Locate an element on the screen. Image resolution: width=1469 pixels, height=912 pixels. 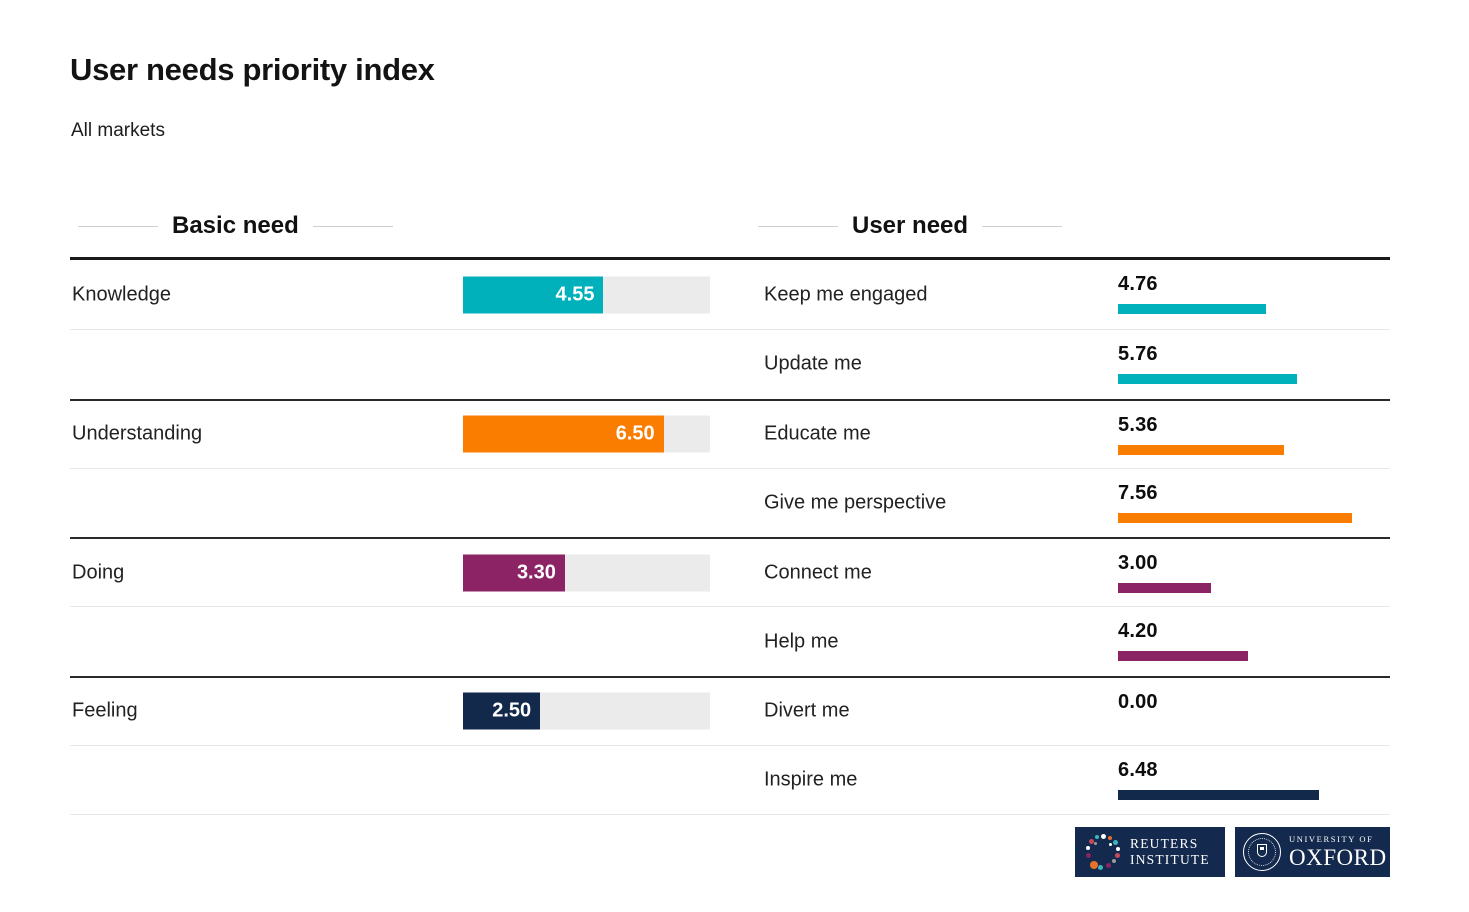
user-need-value: 4.76 is located at coordinates (1138, 284).